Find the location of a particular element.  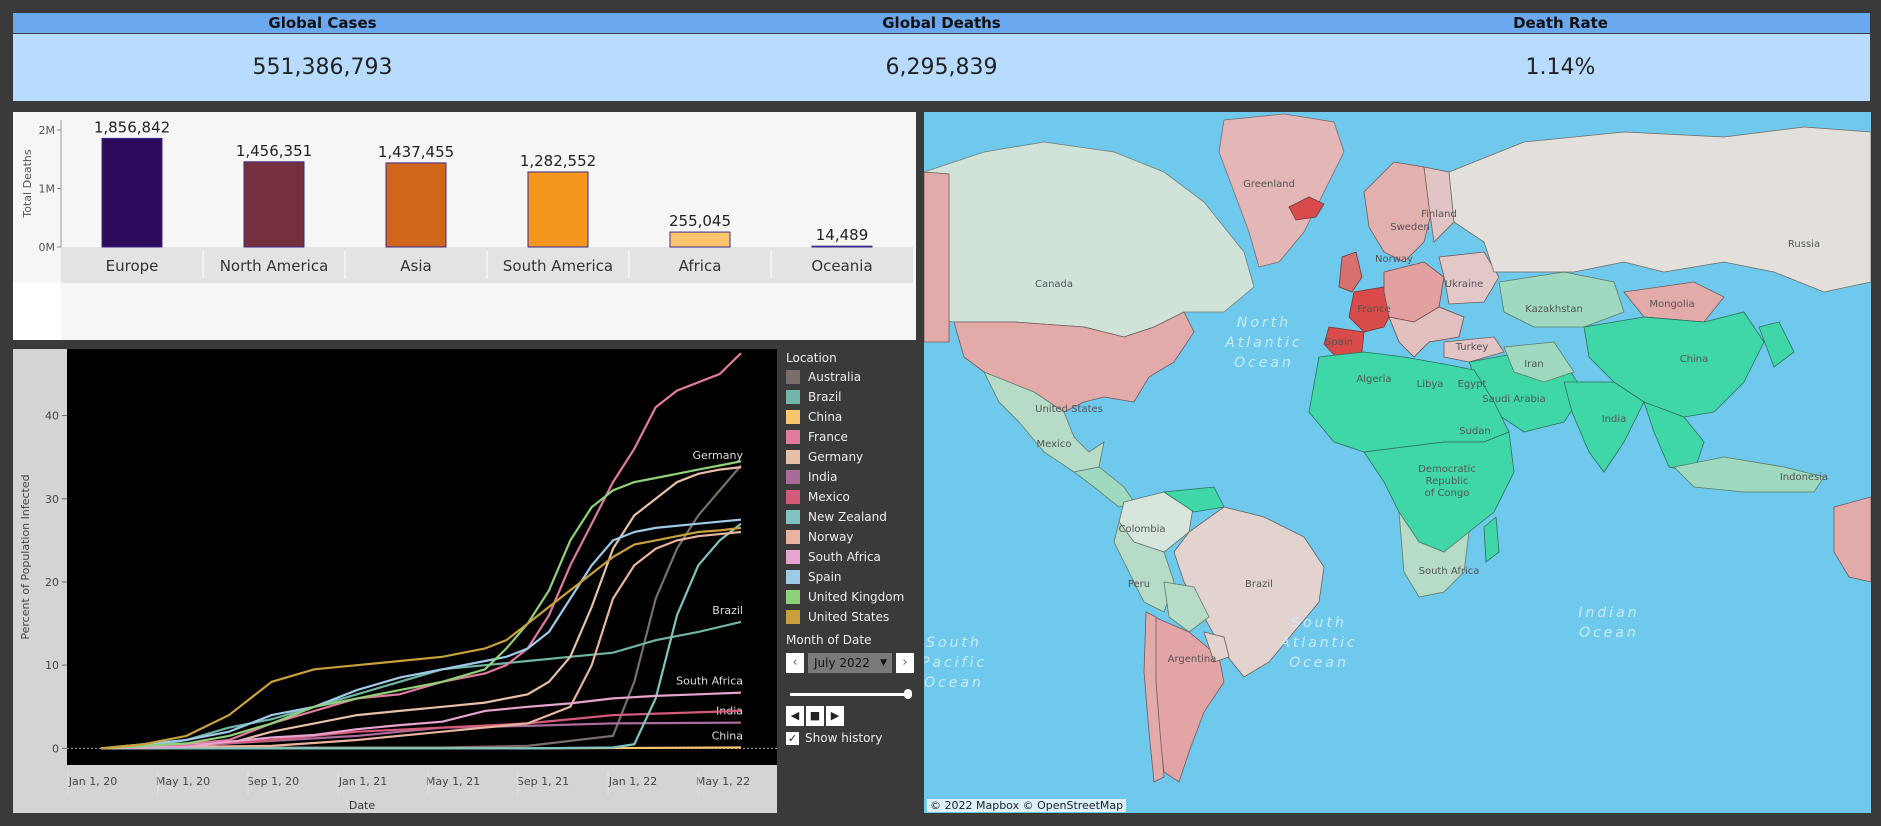

map-country-label: Mexico is located at coordinates (1054, 444).